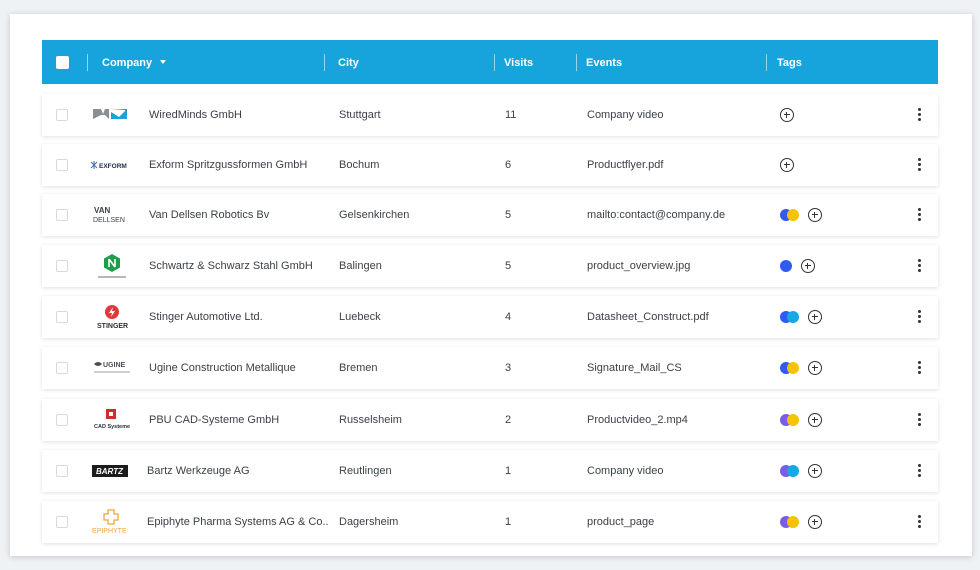  I want to click on epiphyte-logo-text: EPIPHYTE, so click(109, 531).